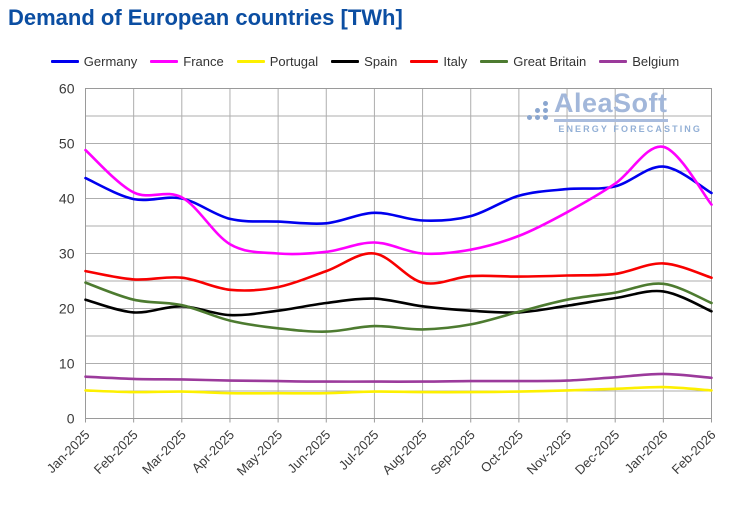  Describe the element at coordinates (294, 61) in the screenshot. I see `legend-label: Portugal` at that location.